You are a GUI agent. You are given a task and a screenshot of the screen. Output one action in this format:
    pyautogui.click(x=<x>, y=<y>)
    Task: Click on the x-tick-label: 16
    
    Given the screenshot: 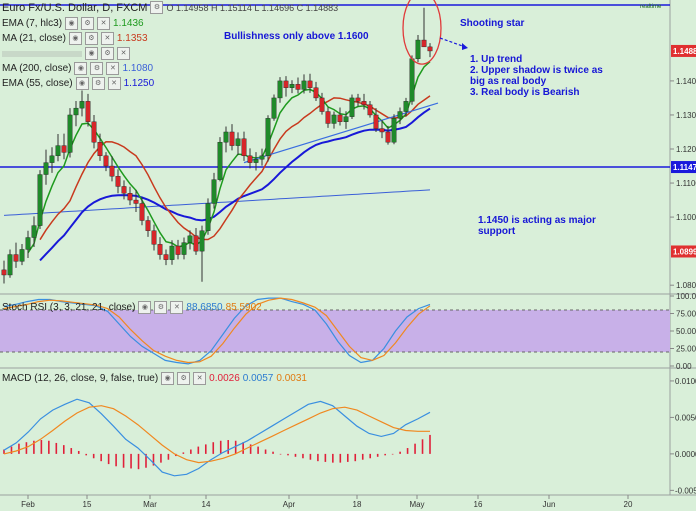 What is the action you would take?
    pyautogui.click(x=478, y=504)
    